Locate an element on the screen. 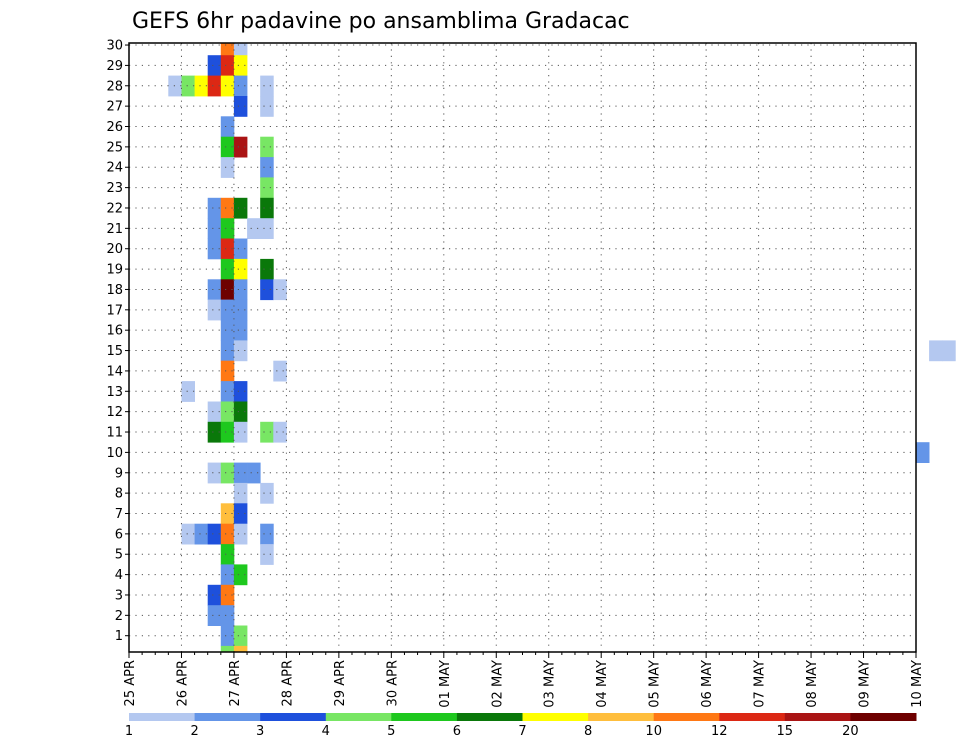  legend-label: 7 is located at coordinates (522, 731).